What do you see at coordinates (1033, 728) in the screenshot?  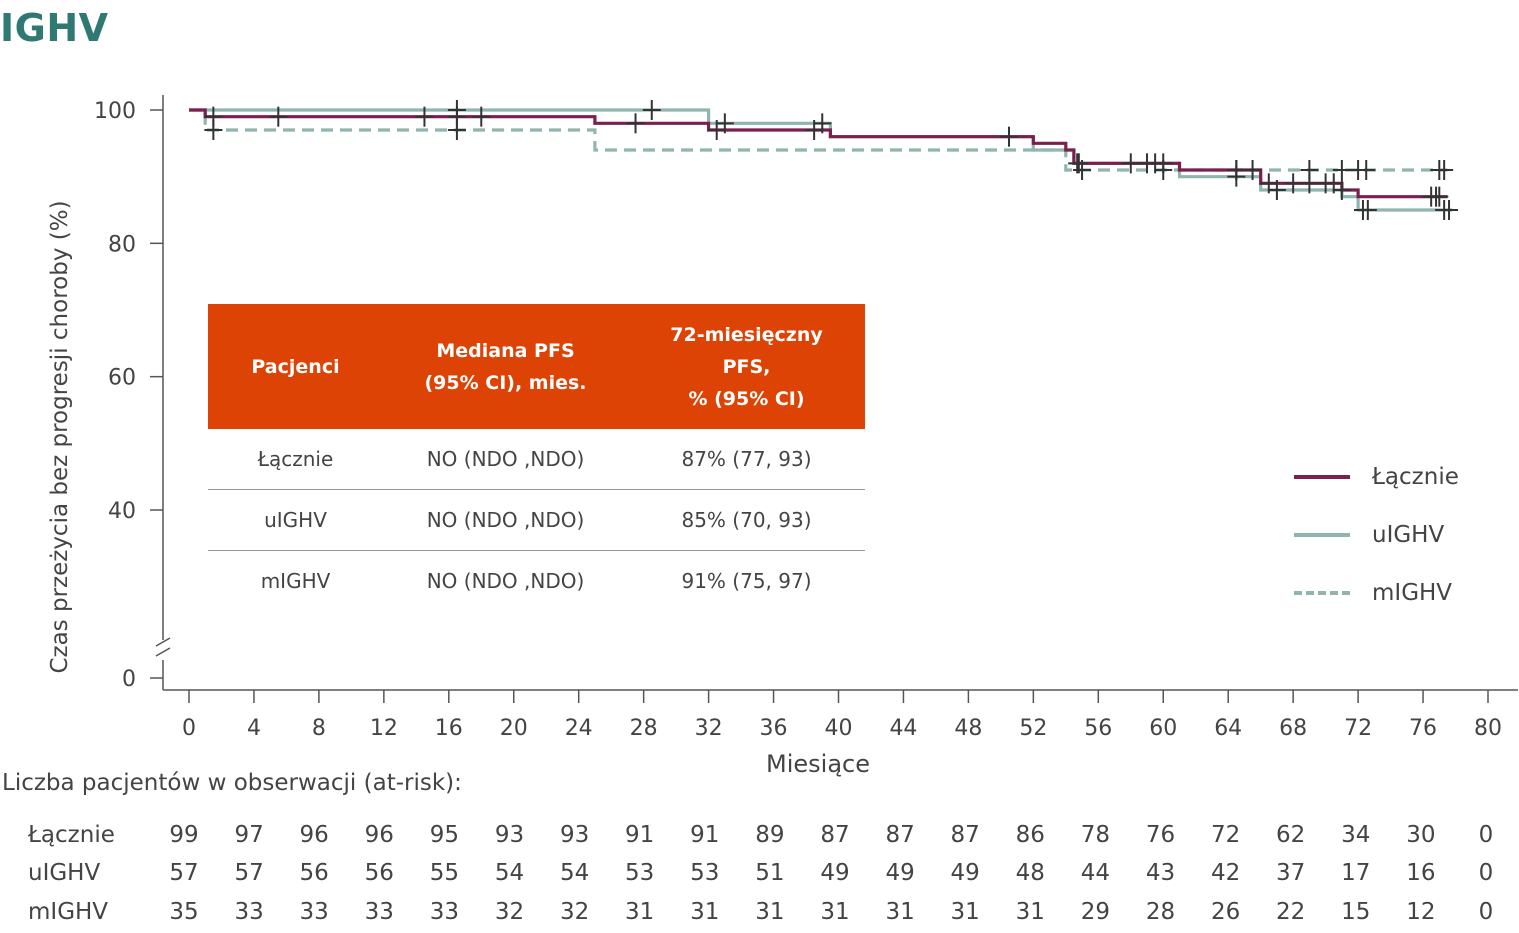 I see `x-tick-label: 52` at bounding box center [1033, 728].